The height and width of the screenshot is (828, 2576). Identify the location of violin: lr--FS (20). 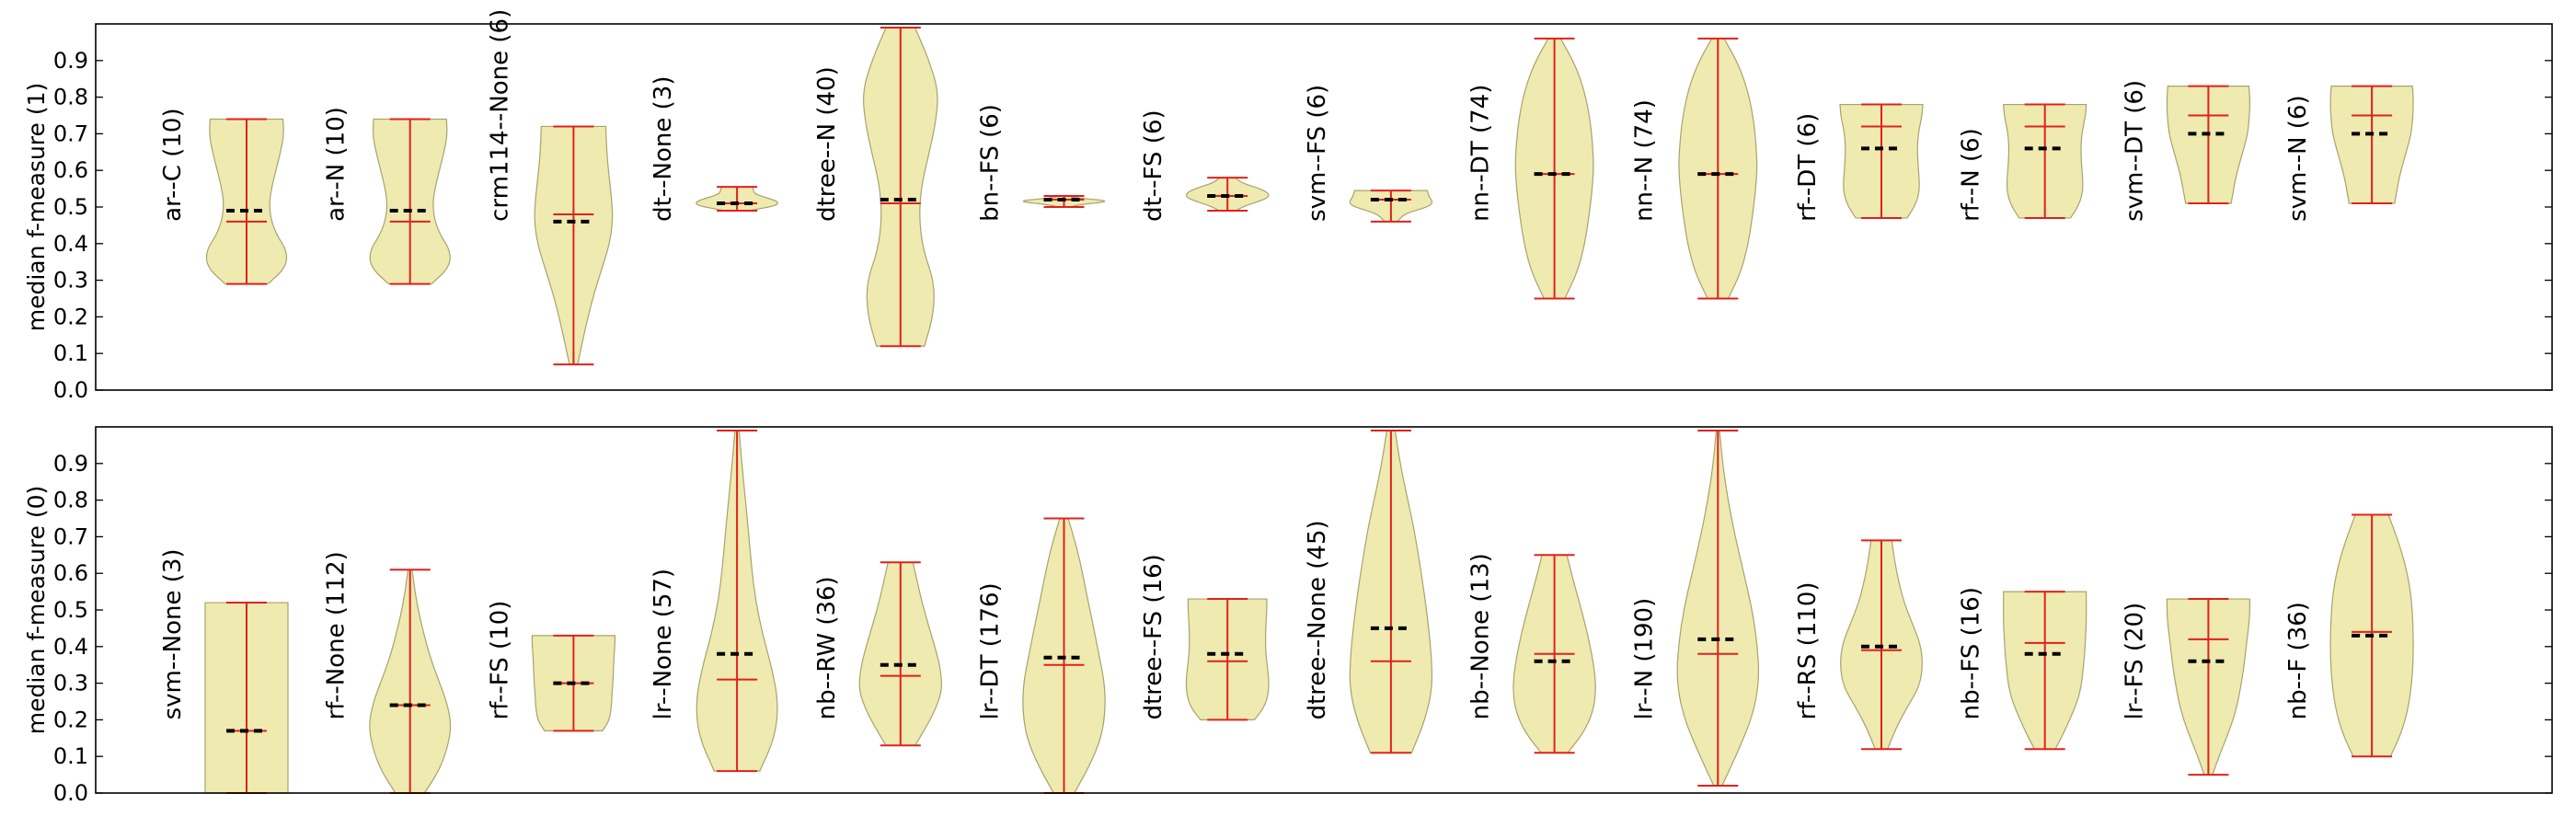
(2185, 687).